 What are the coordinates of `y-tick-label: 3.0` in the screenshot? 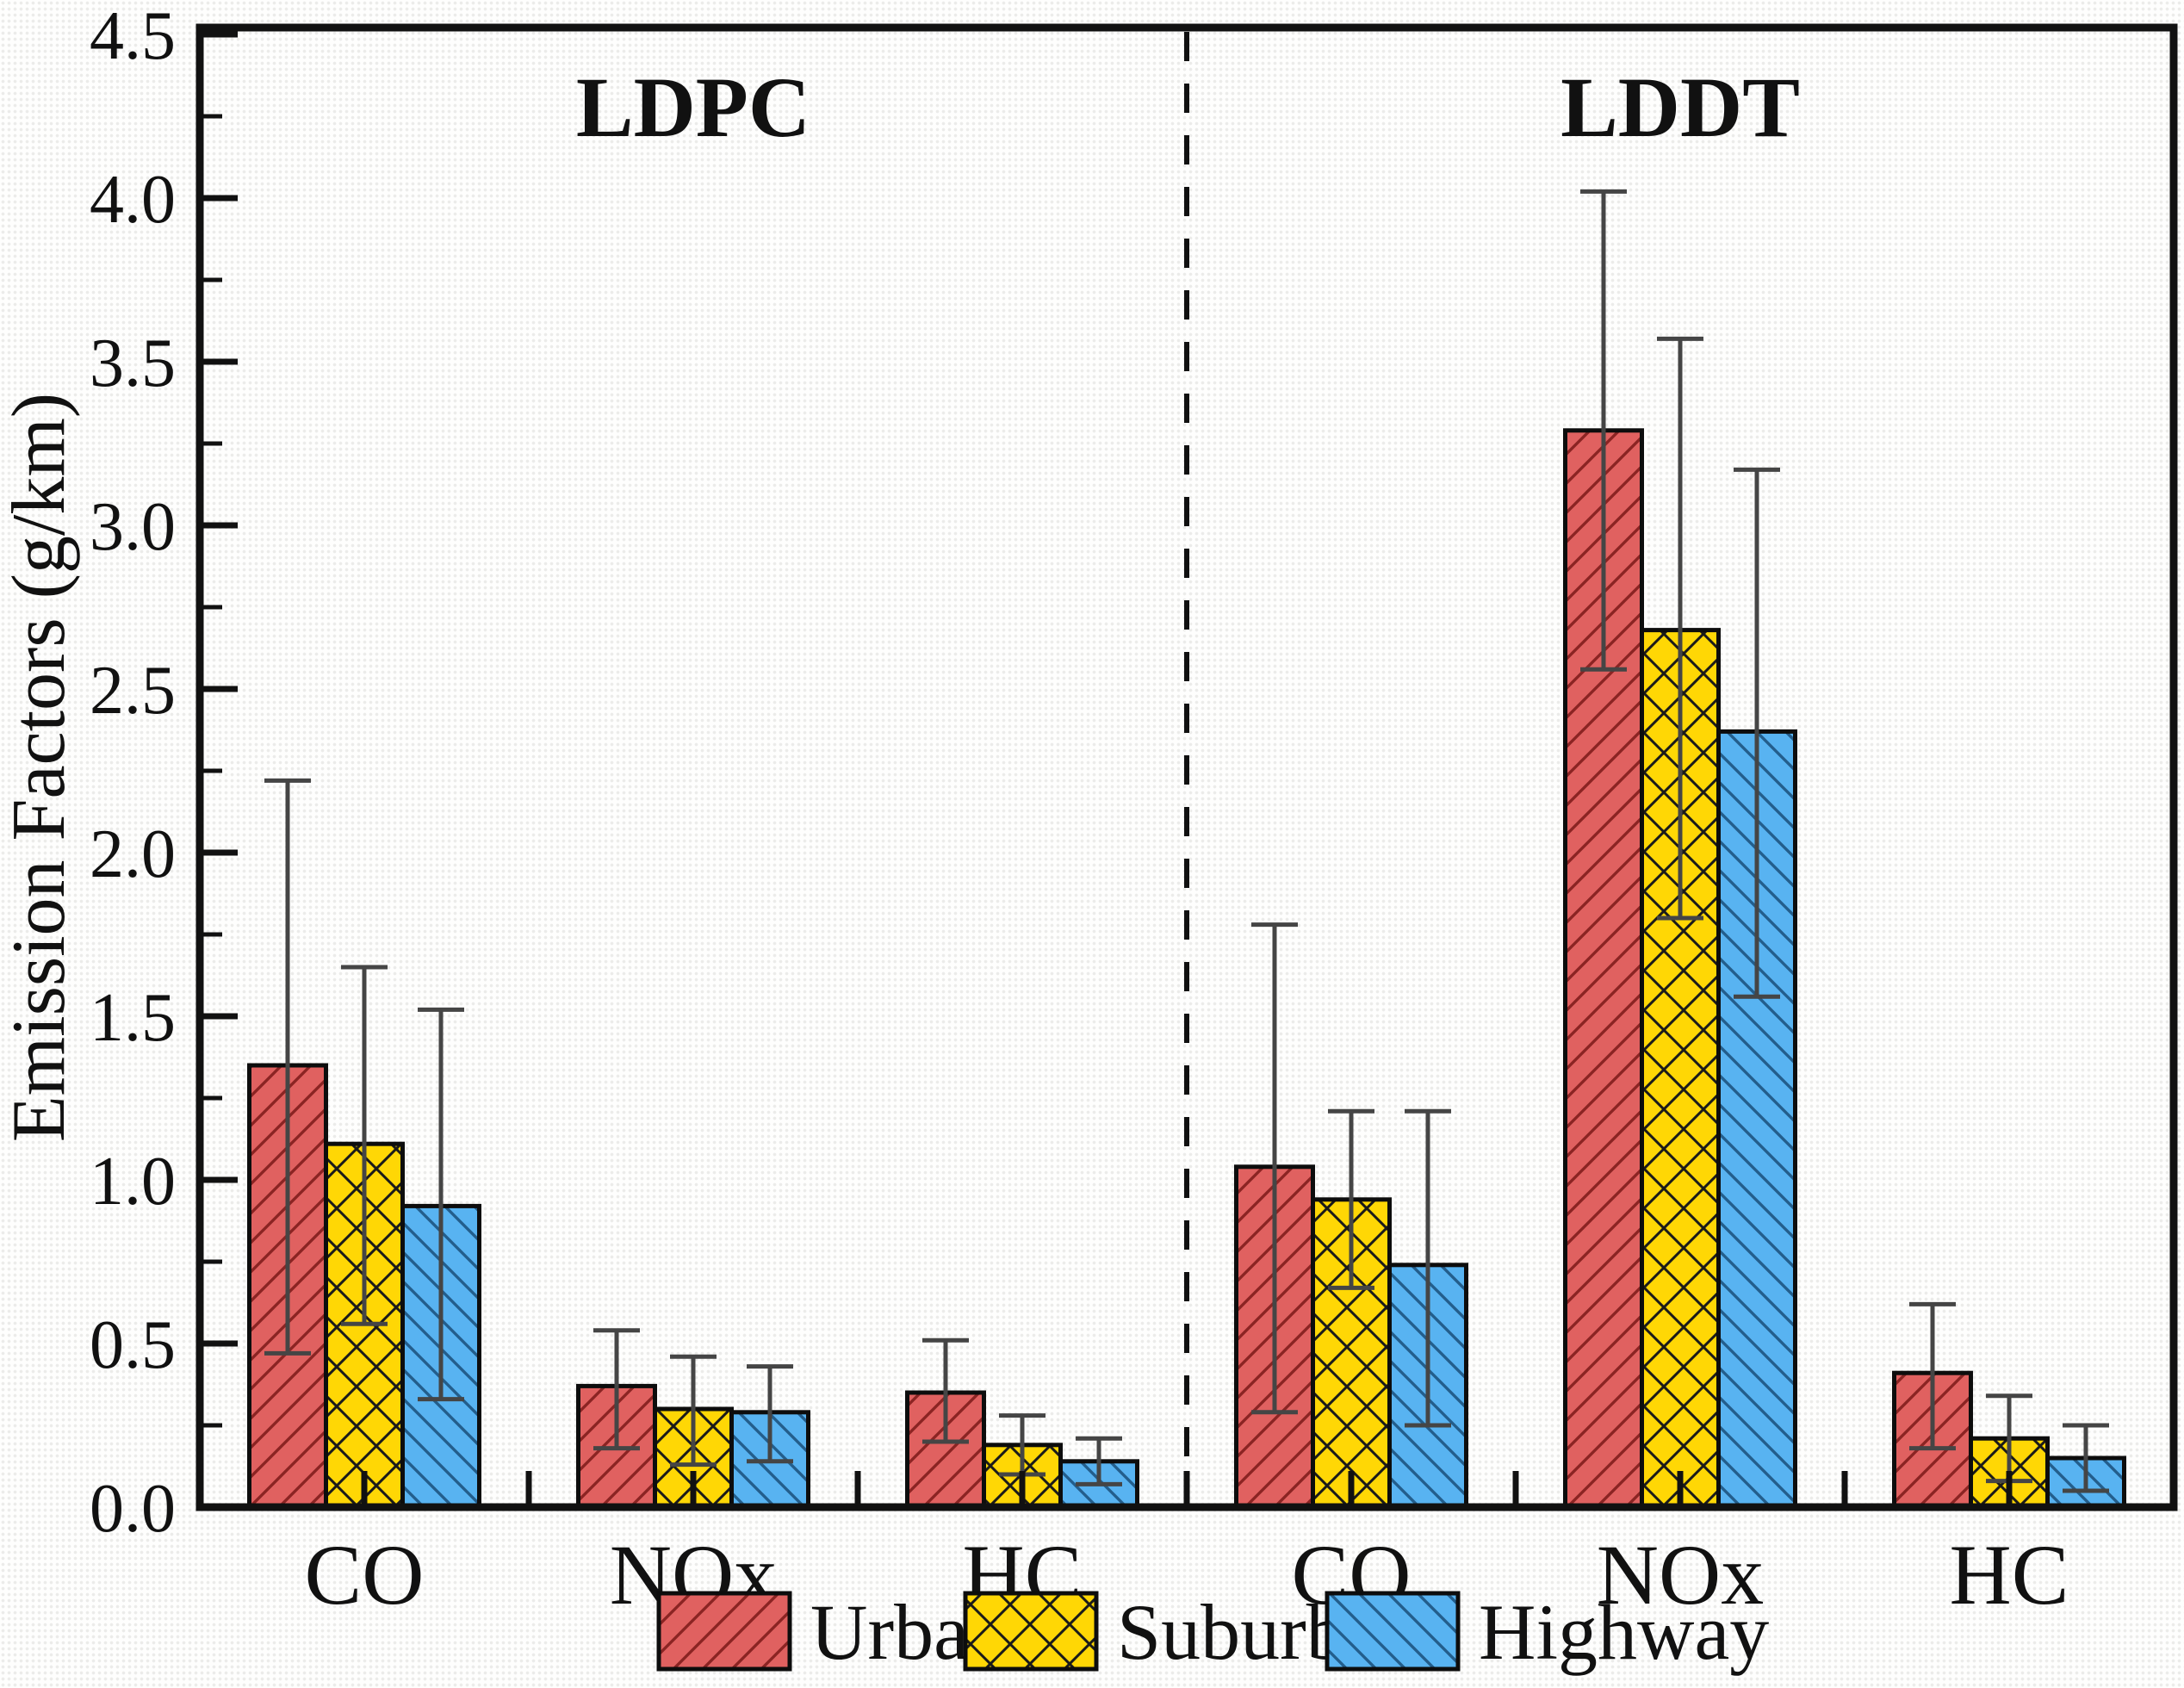 It's located at (133, 527).